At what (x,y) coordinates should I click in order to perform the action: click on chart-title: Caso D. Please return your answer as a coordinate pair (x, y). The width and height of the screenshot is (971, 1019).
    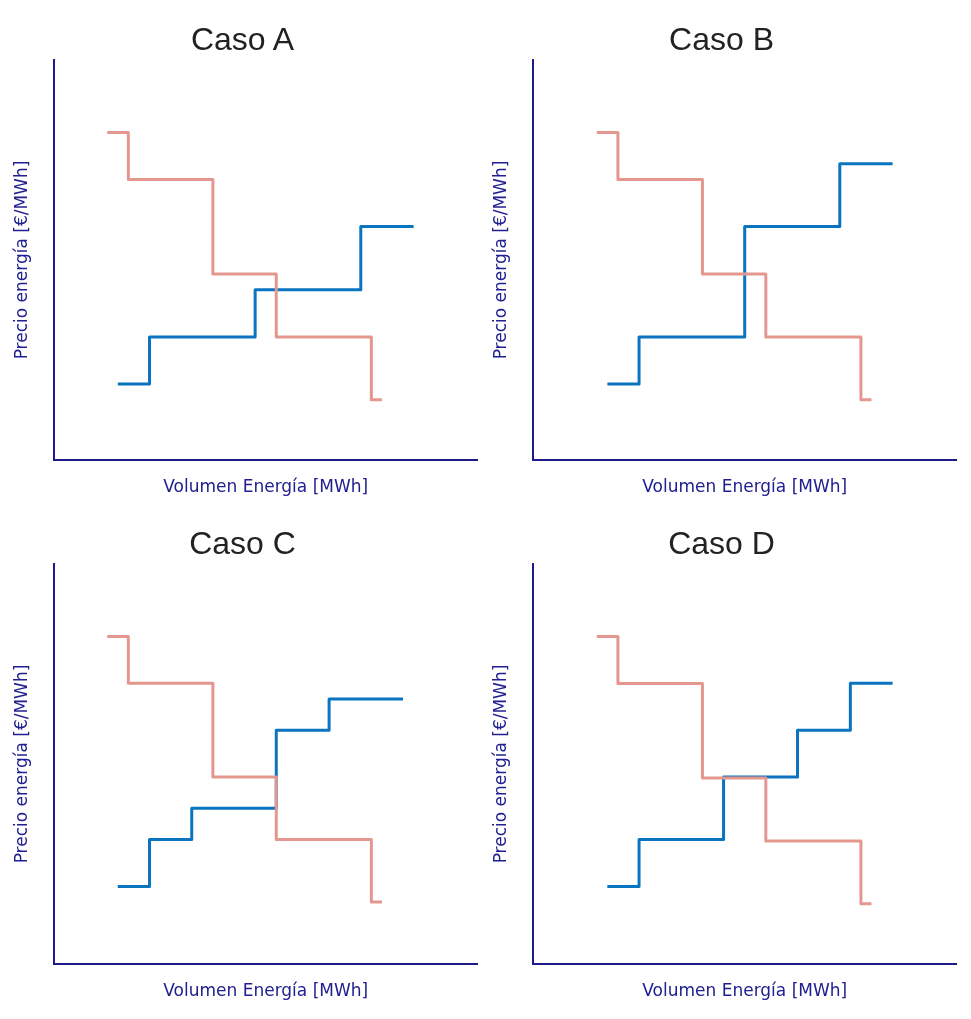
    Looking at the image, I should click on (721, 543).